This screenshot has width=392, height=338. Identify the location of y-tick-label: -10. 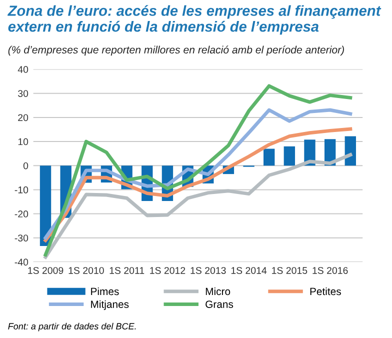
(21, 190).